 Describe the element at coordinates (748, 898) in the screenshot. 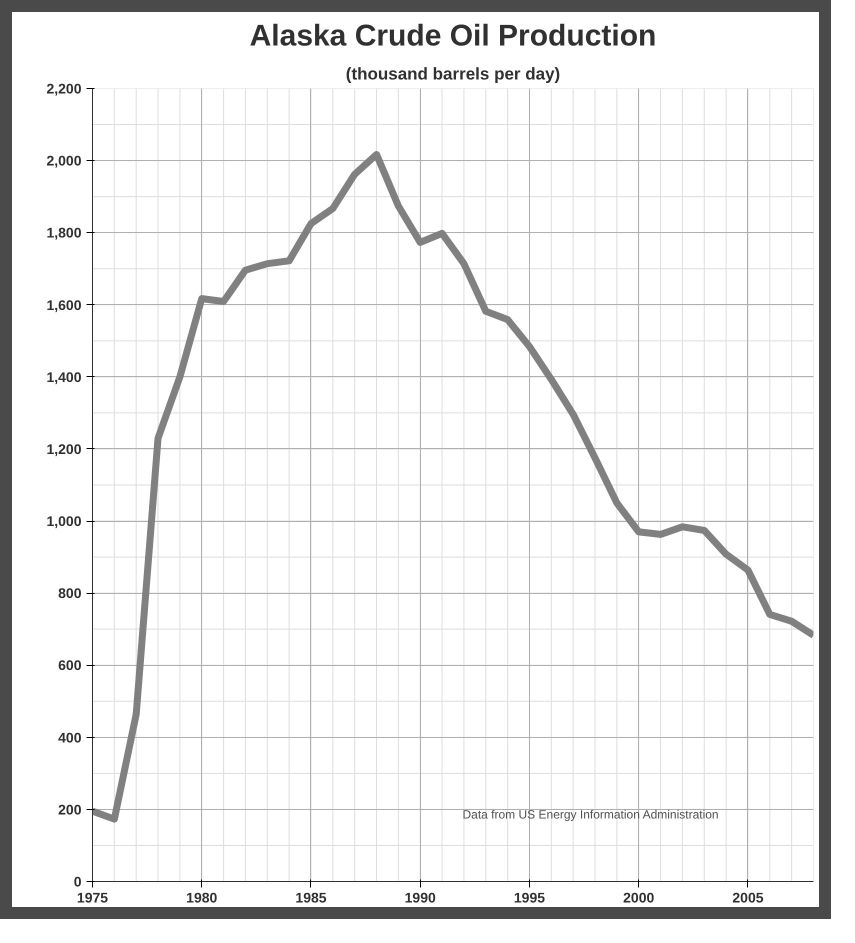

I see `x-tick-label: 2005` at that location.